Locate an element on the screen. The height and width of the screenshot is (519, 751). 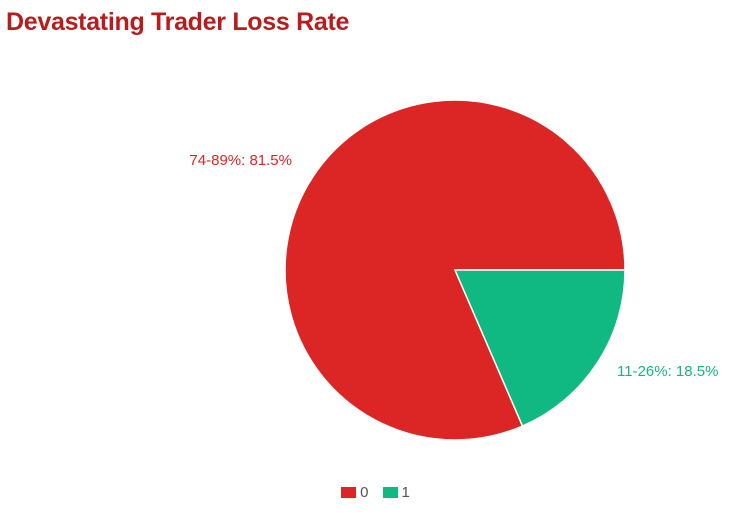
legend-item-0: 0 is located at coordinates (355, 492).